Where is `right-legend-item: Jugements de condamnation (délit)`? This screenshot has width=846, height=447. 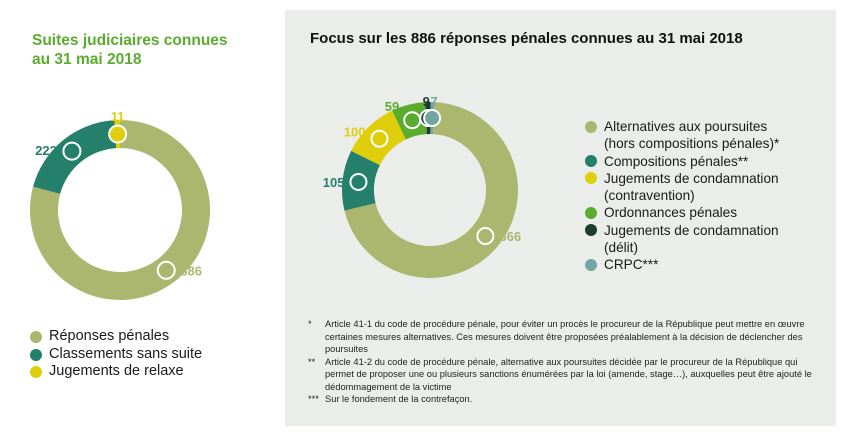 right-legend-item: Jugements de condamnation (délit) is located at coordinates (682, 239).